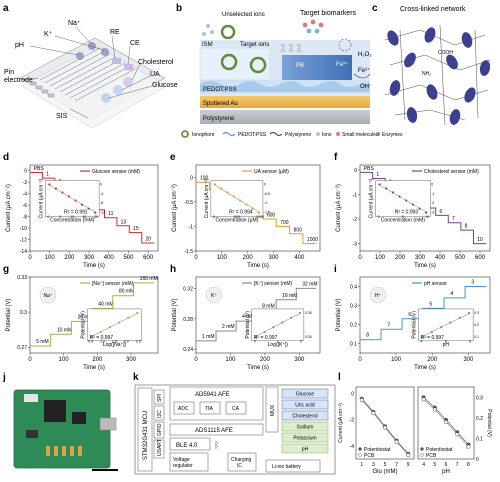 This screenshot has height=482, width=500. What do you see at coordinates (160, 398) in the screenshot?
I see `label-spi: SPI` at bounding box center [160, 398].